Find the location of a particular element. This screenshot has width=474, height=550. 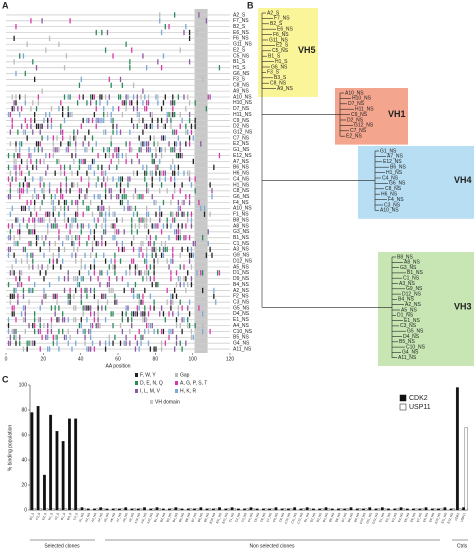

row-label: G9_NS is located at coordinates (241, 256).